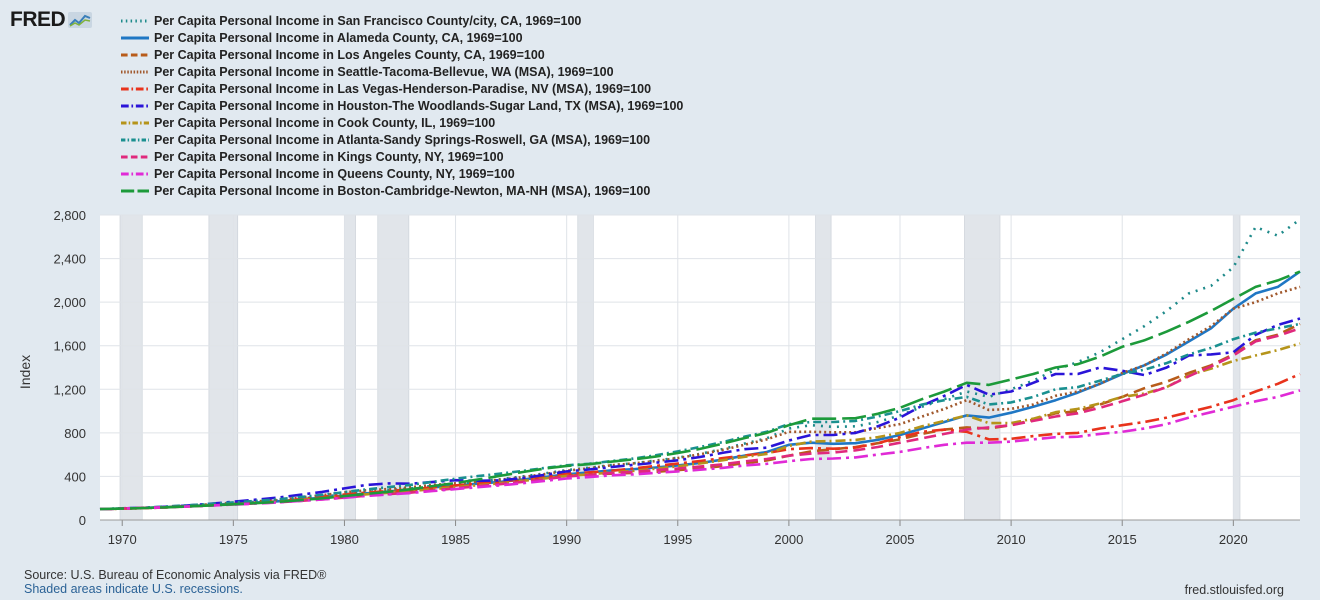  What do you see at coordinates (75, 476) in the screenshot?
I see `y-tick-label: 400` at bounding box center [75, 476].